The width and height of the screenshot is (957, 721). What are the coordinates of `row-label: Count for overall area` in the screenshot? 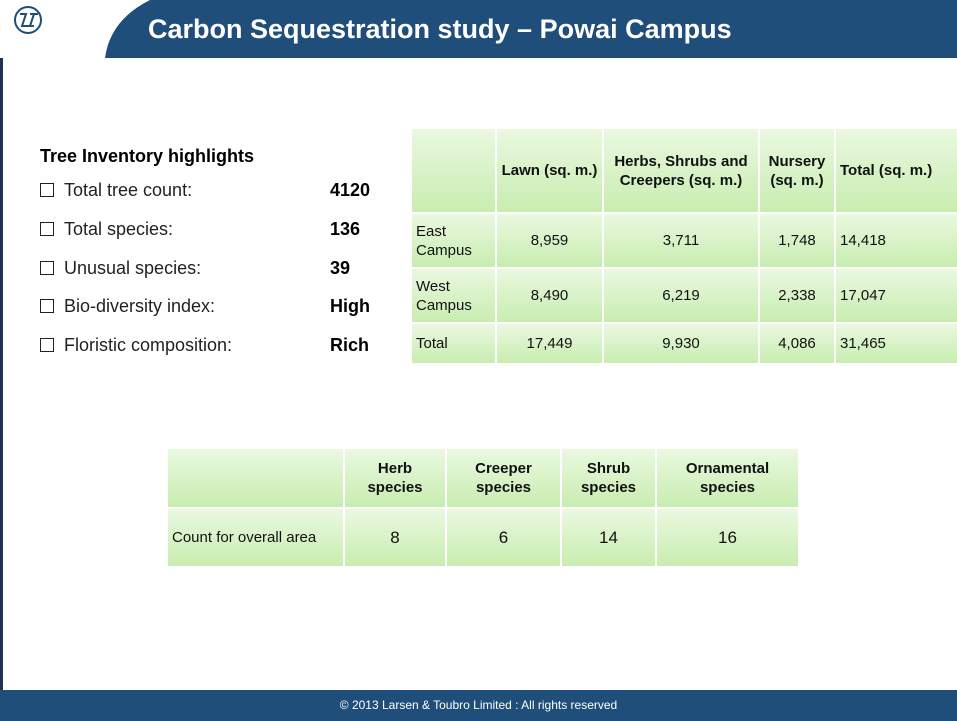 It's located at (255, 537).